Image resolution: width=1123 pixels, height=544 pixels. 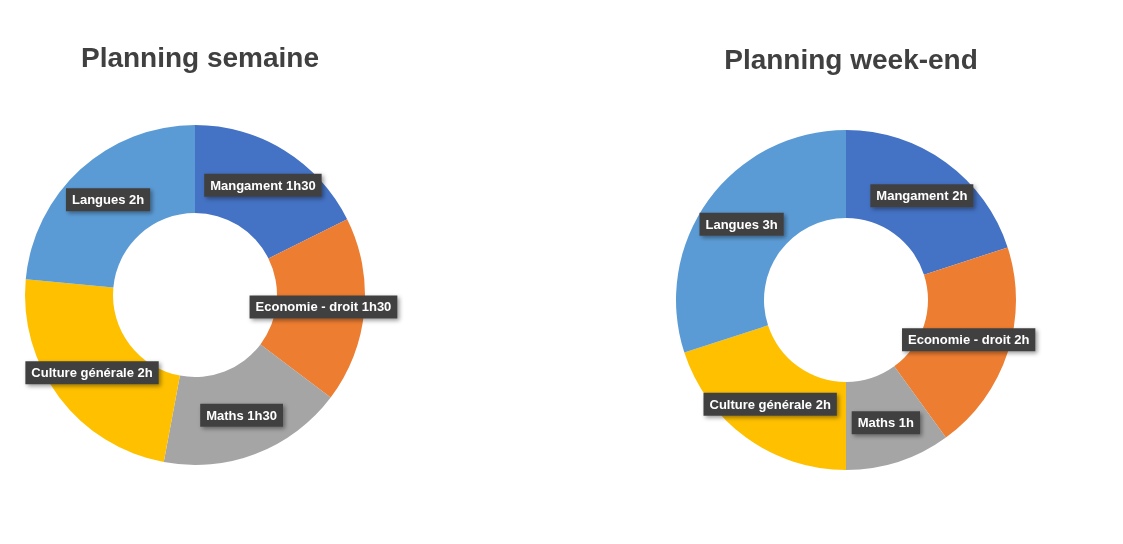 I want to click on slice-label: Mangament 1h30, so click(x=263, y=185).